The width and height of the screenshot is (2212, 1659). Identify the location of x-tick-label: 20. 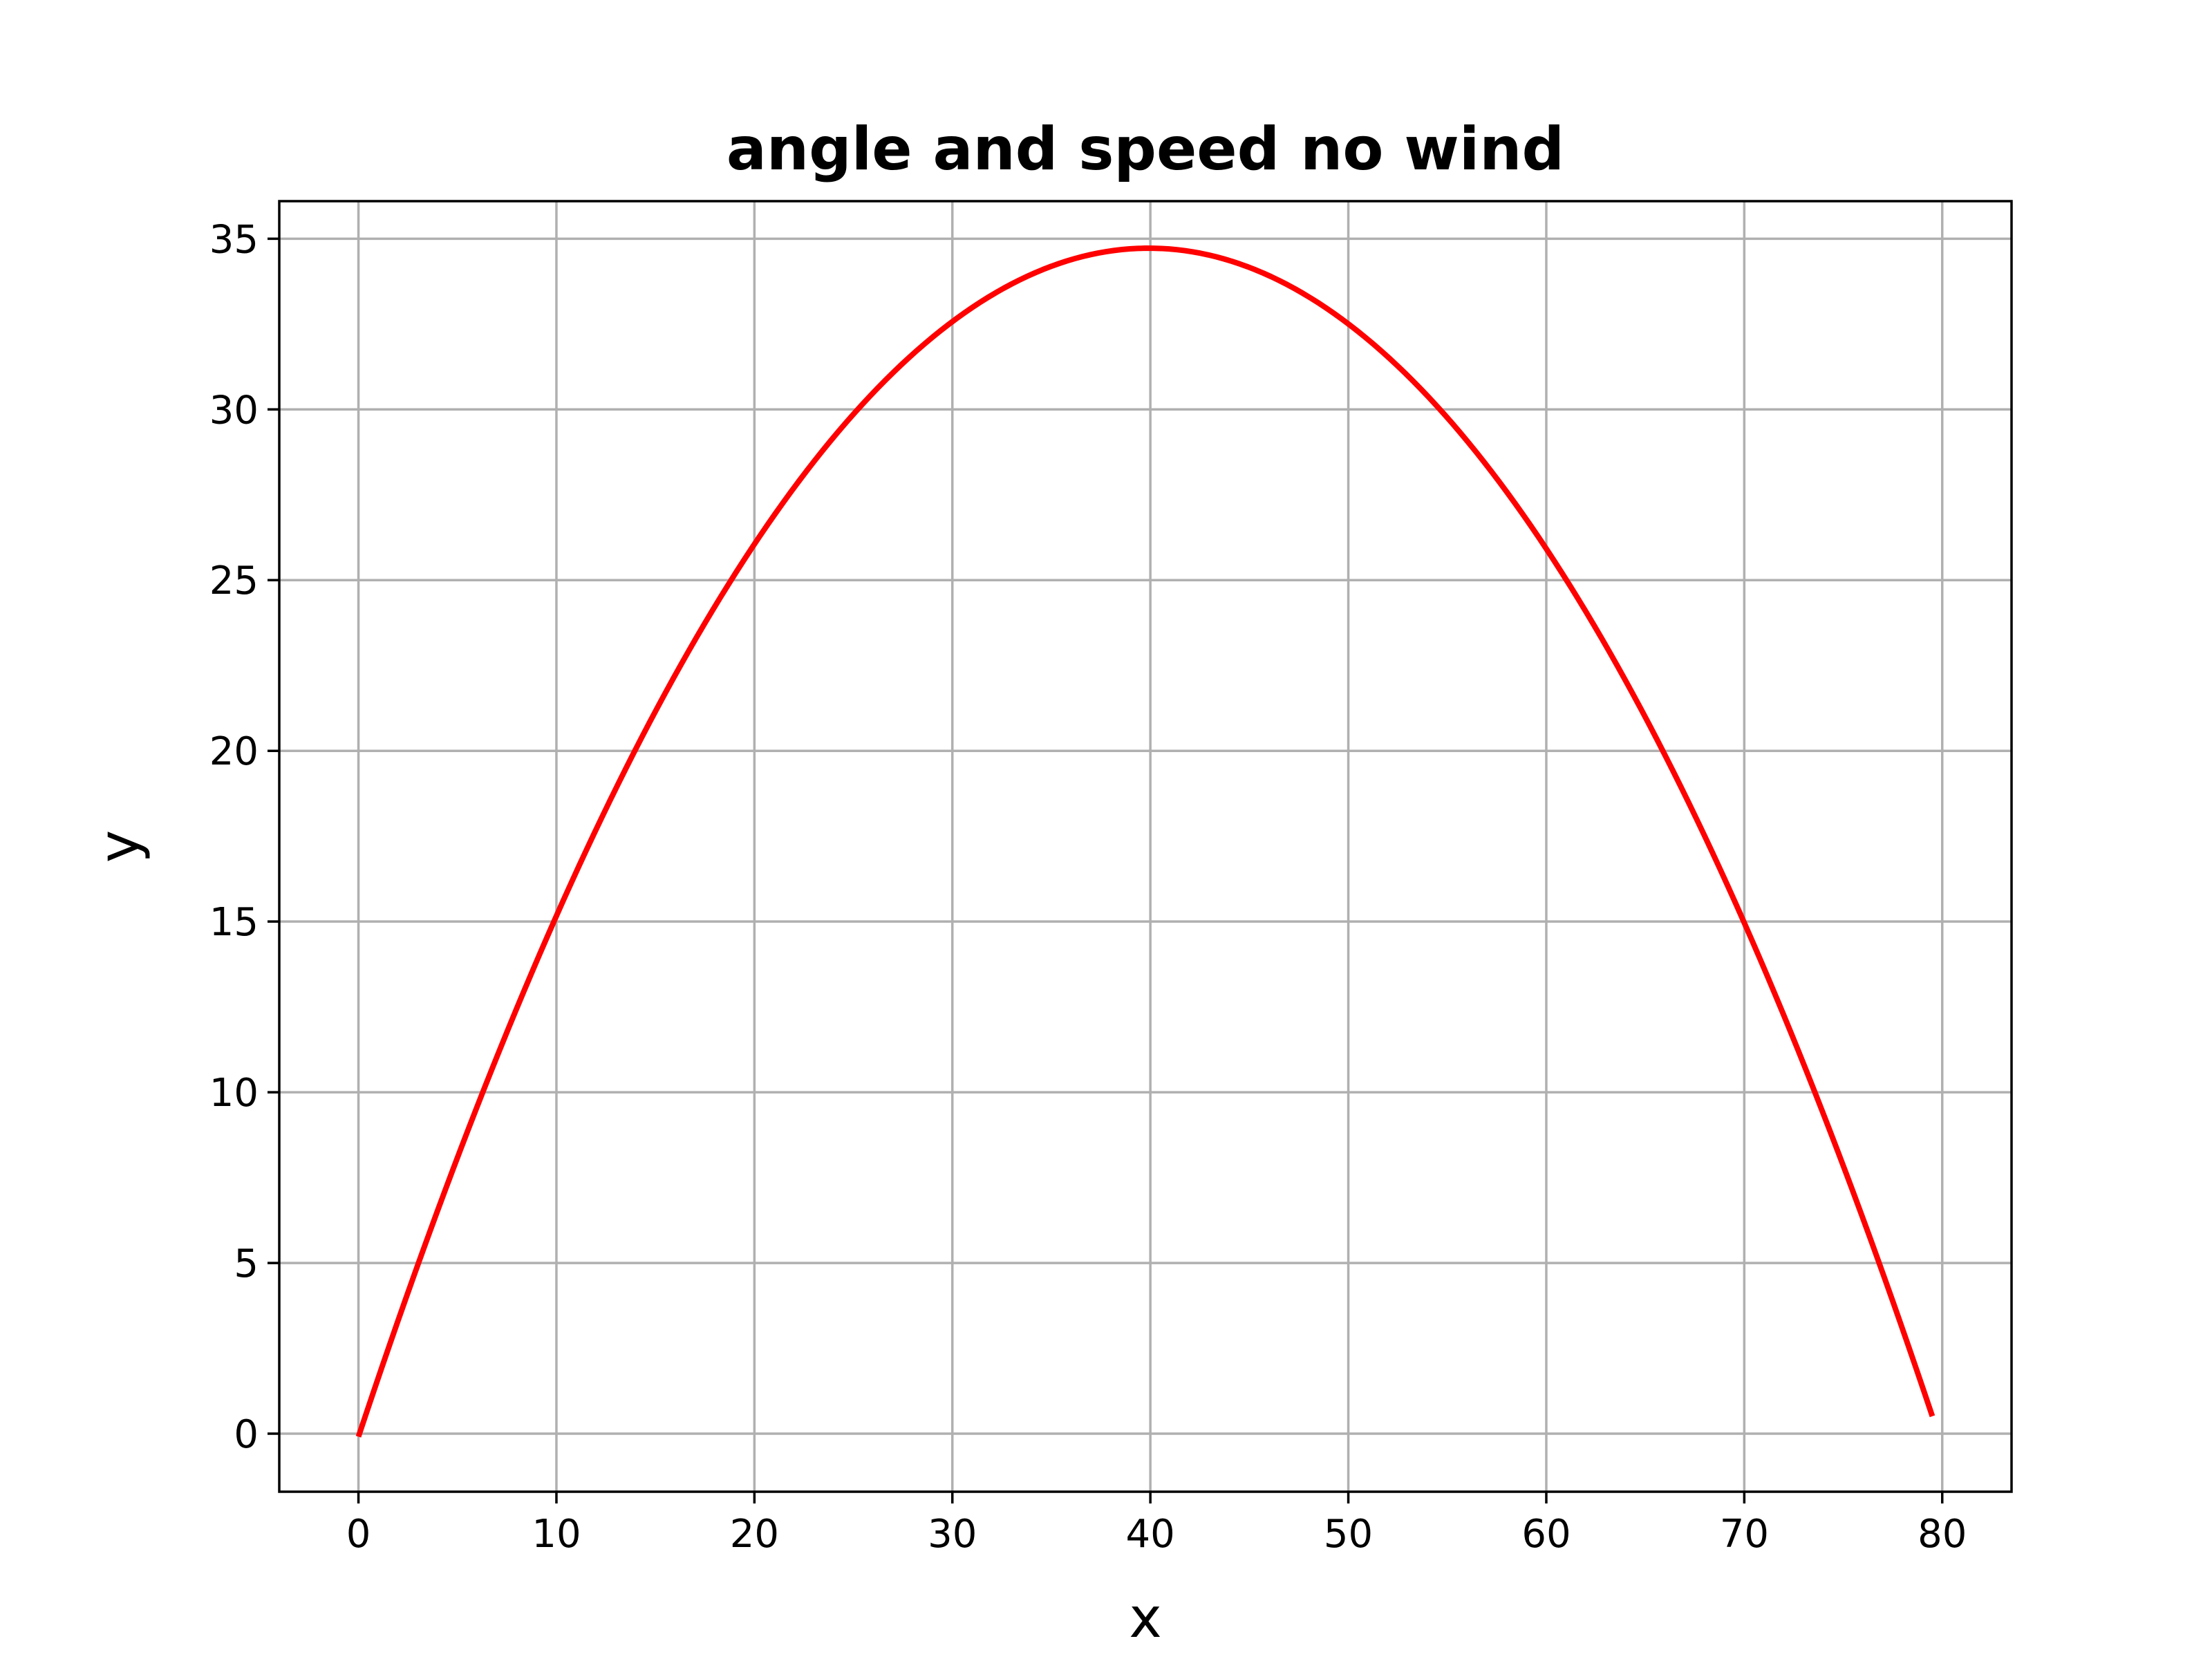
(754, 1535).